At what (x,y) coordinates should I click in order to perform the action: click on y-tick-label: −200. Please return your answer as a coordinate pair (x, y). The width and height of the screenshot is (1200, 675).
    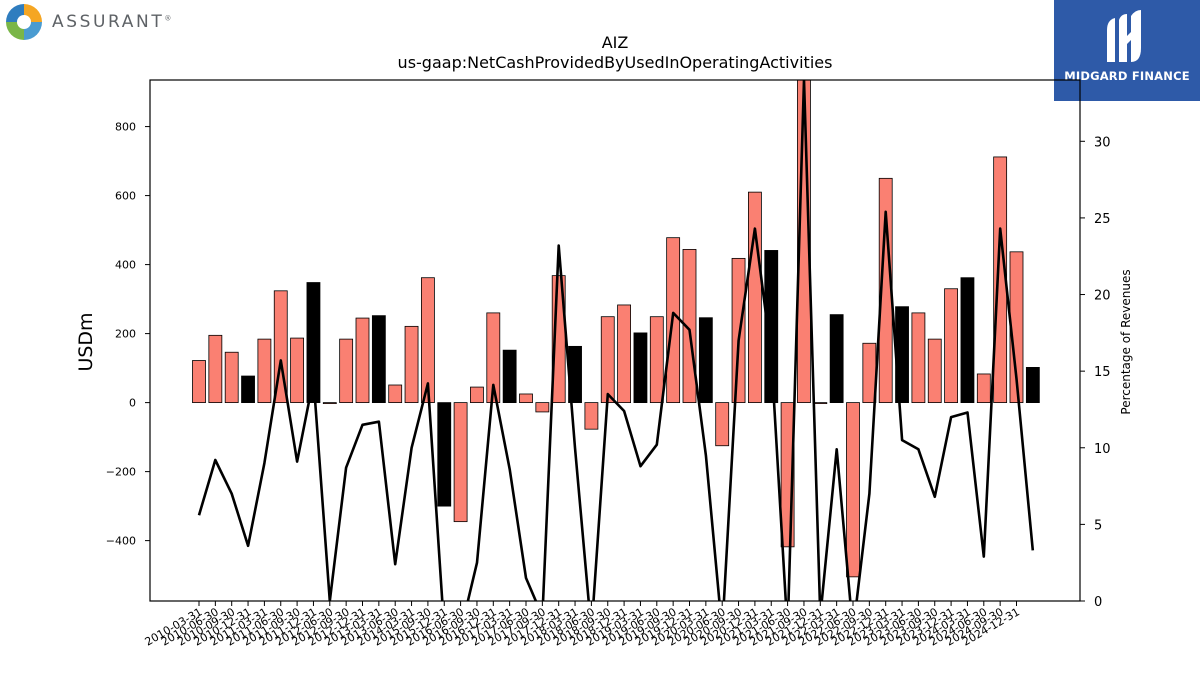
    Looking at the image, I should click on (121, 472).